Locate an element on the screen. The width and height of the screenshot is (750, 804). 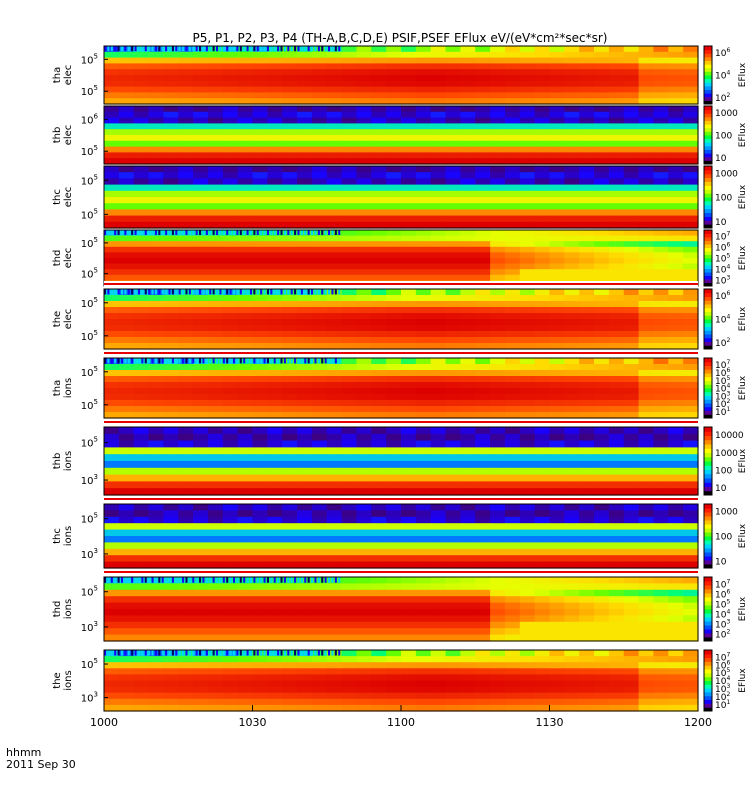
colorbar-frame is located at coordinates (708, 197).